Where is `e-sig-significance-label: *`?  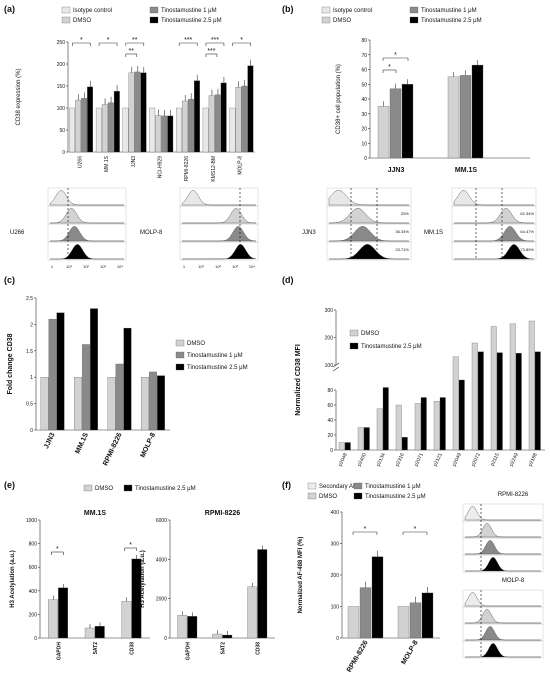
e-sig-significance-label: * is located at coordinates (57, 549).